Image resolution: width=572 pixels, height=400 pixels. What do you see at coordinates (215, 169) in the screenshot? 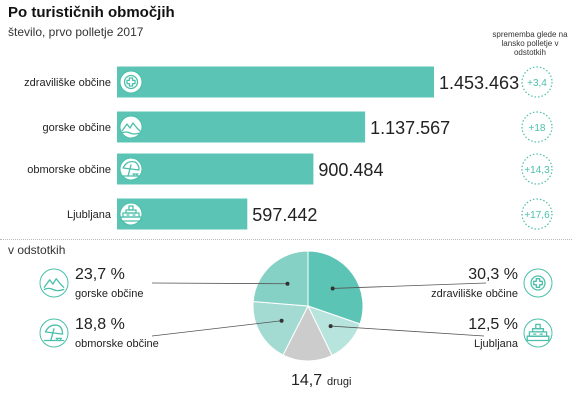
I see `bar-obmorske` at bounding box center [215, 169].